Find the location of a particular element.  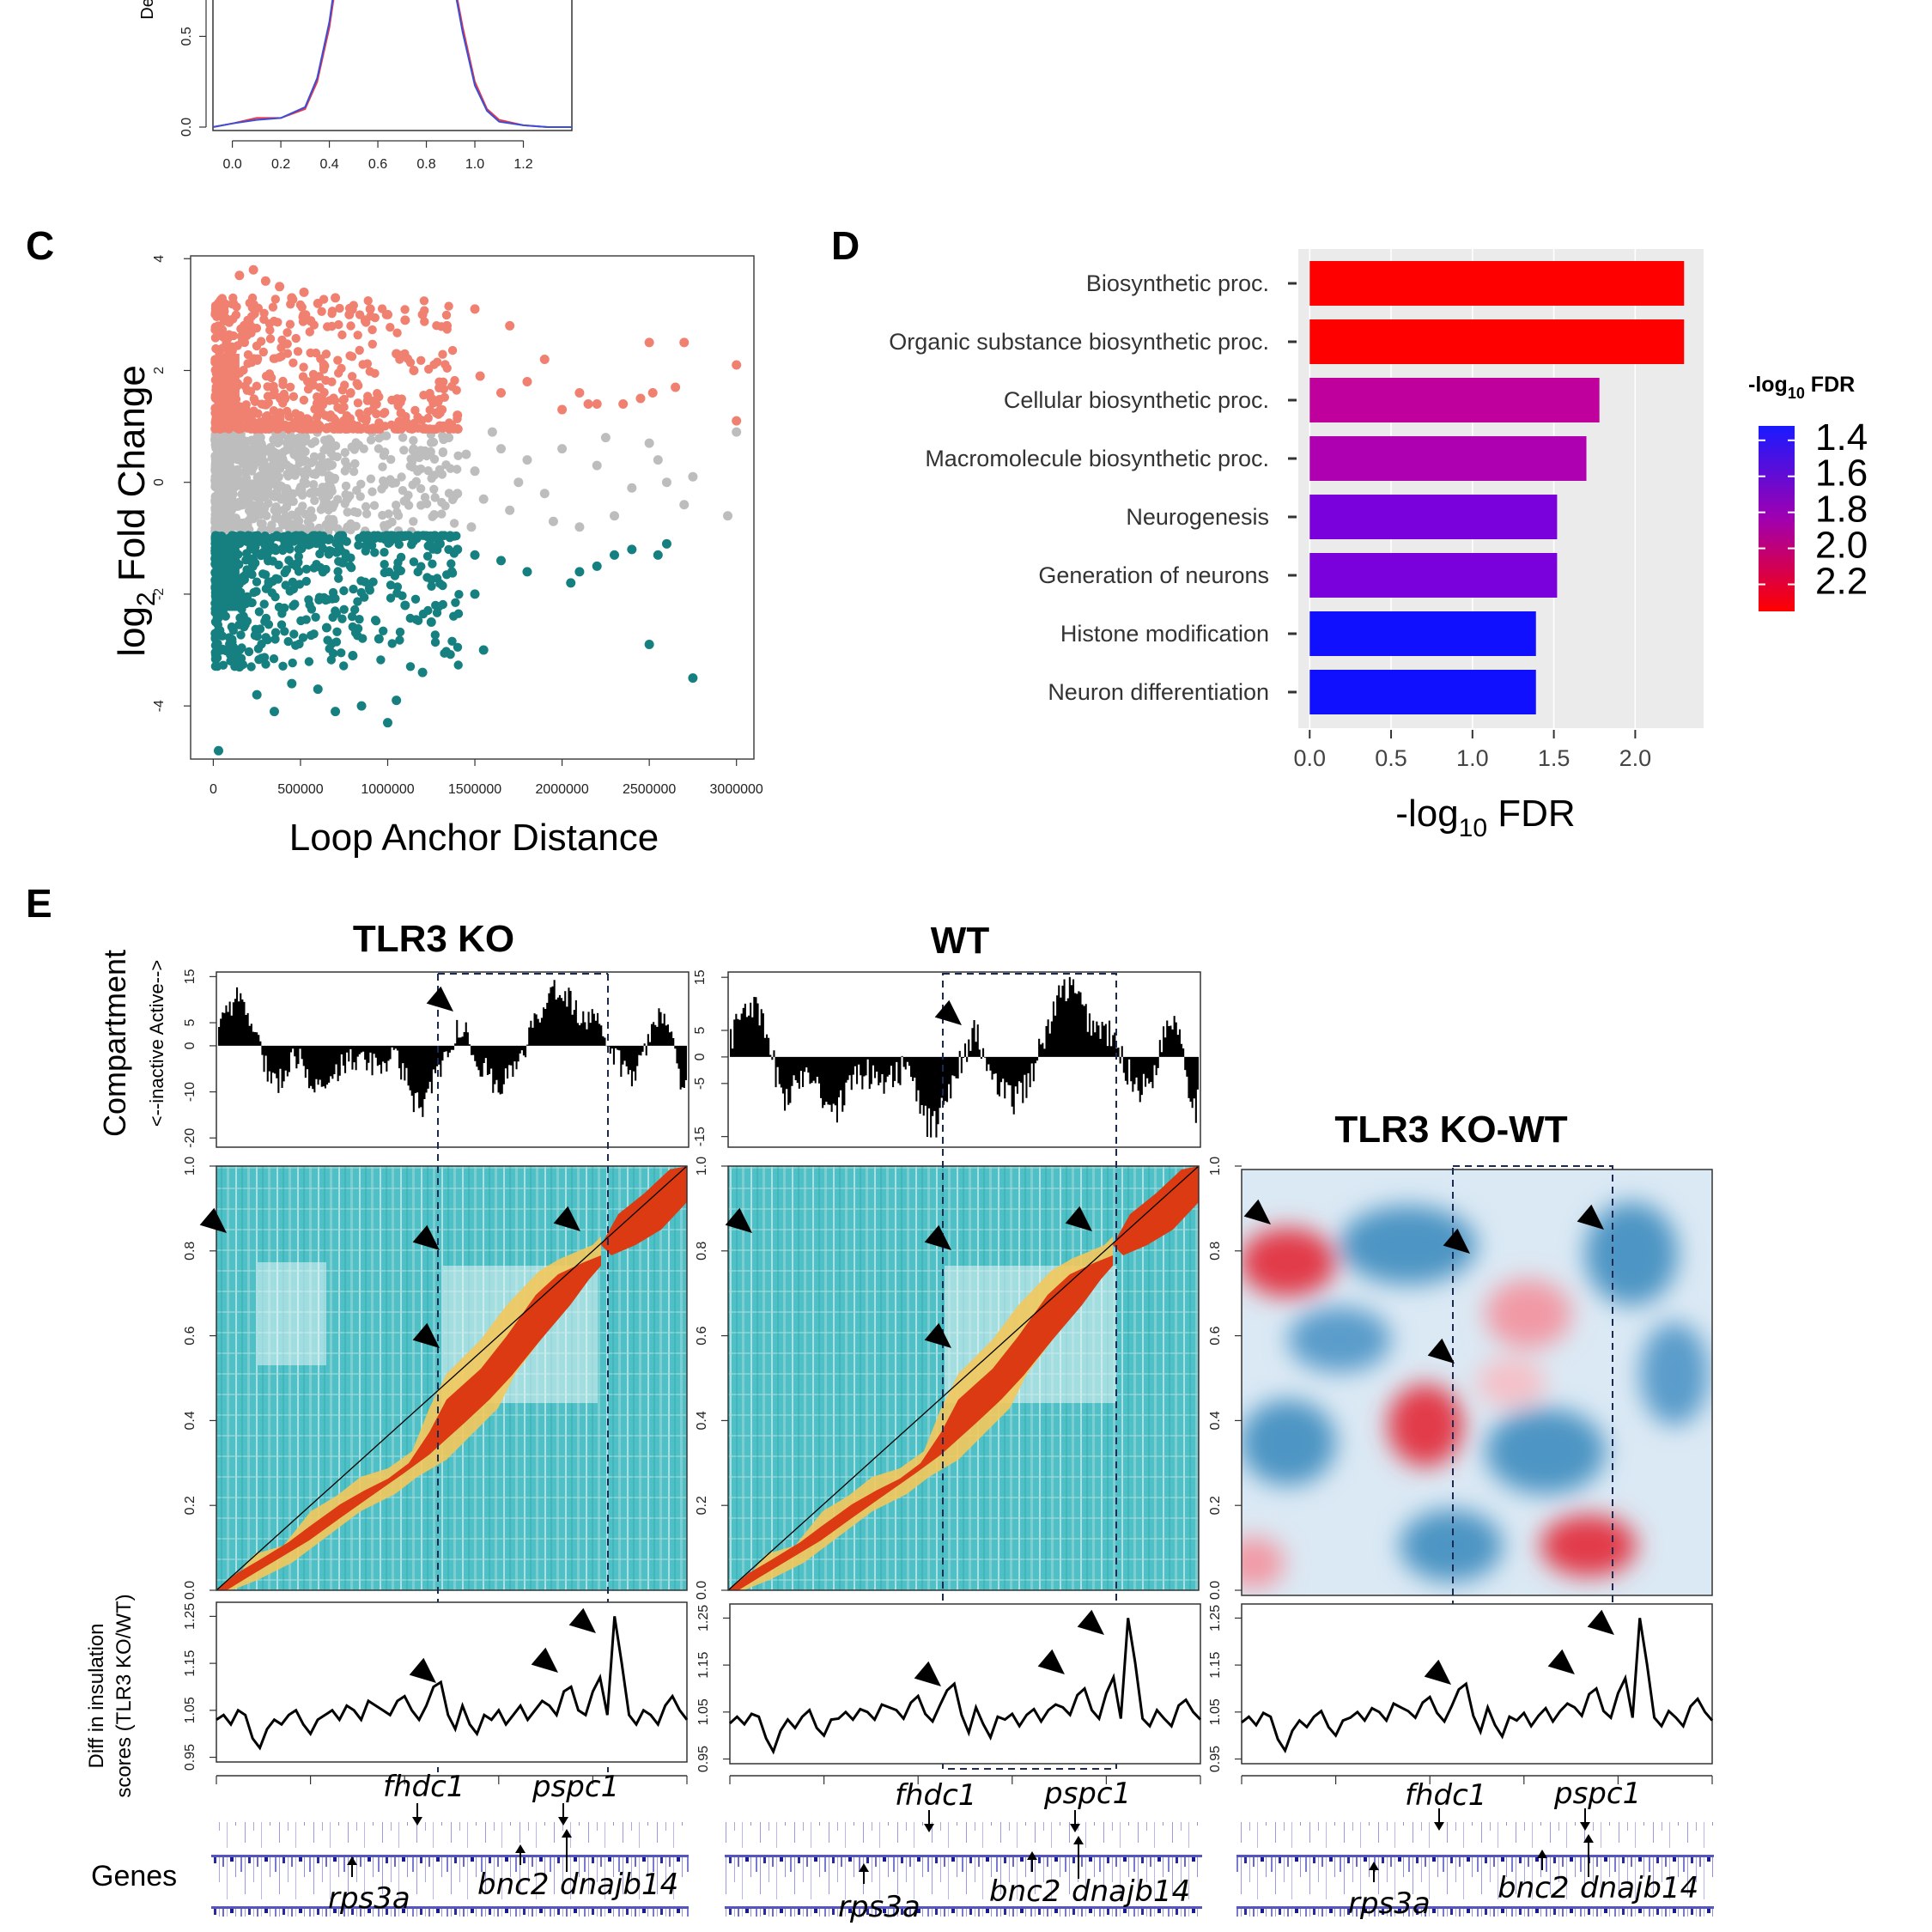

volcano-point-group-down is located at coordinates (454, 643).